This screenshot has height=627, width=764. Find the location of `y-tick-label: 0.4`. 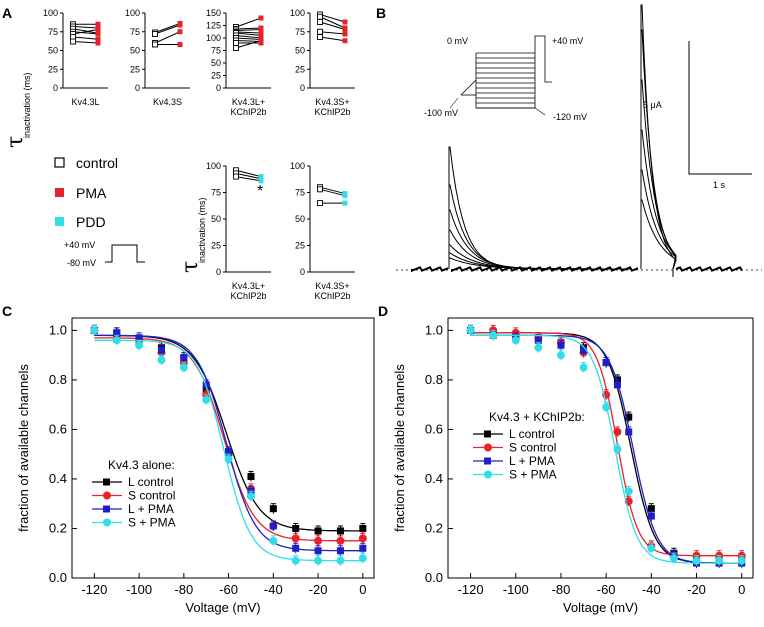

y-tick-label: 0.4 is located at coordinates (434, 478).